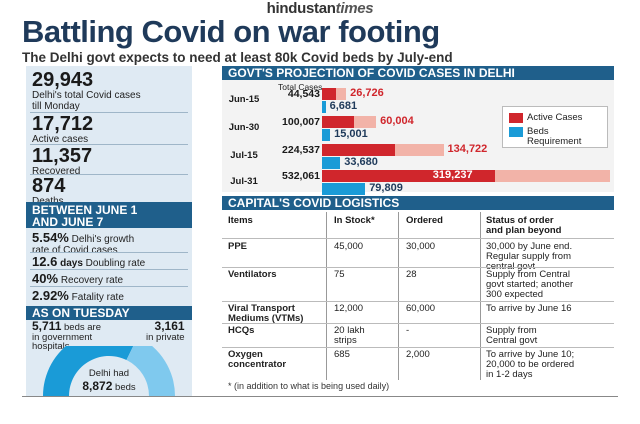 This screenshot has width=640, height=424. I want to click on row-status-line: To arrive by June 16, so click(529, 308).